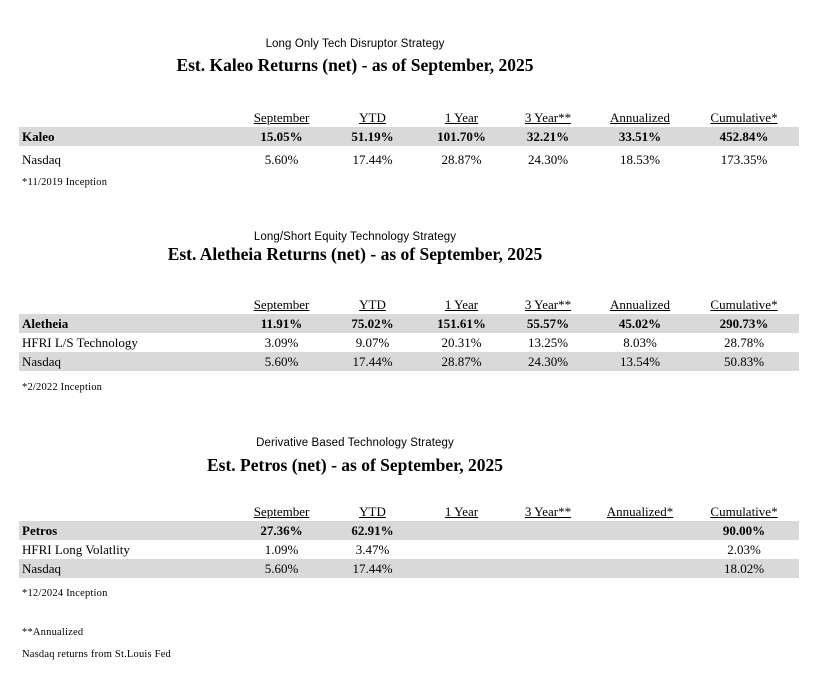 Image resolution: width=832 pixels, height=691 pixels. I want to click on cell: 62.91%, so click(372, 530).